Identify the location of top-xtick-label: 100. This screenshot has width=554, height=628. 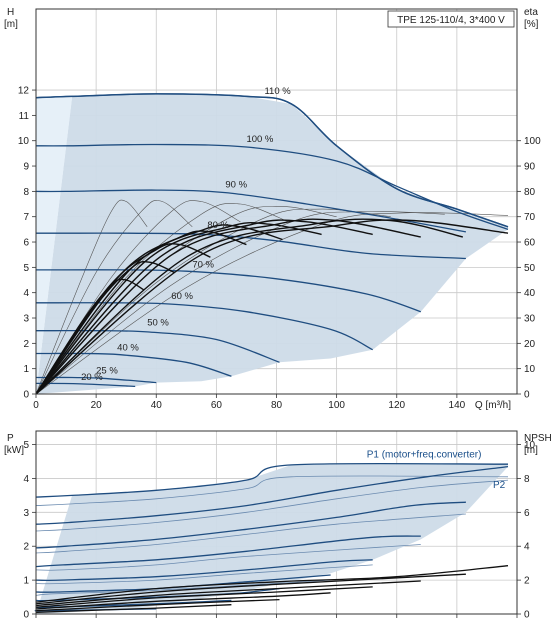
(336, 405).